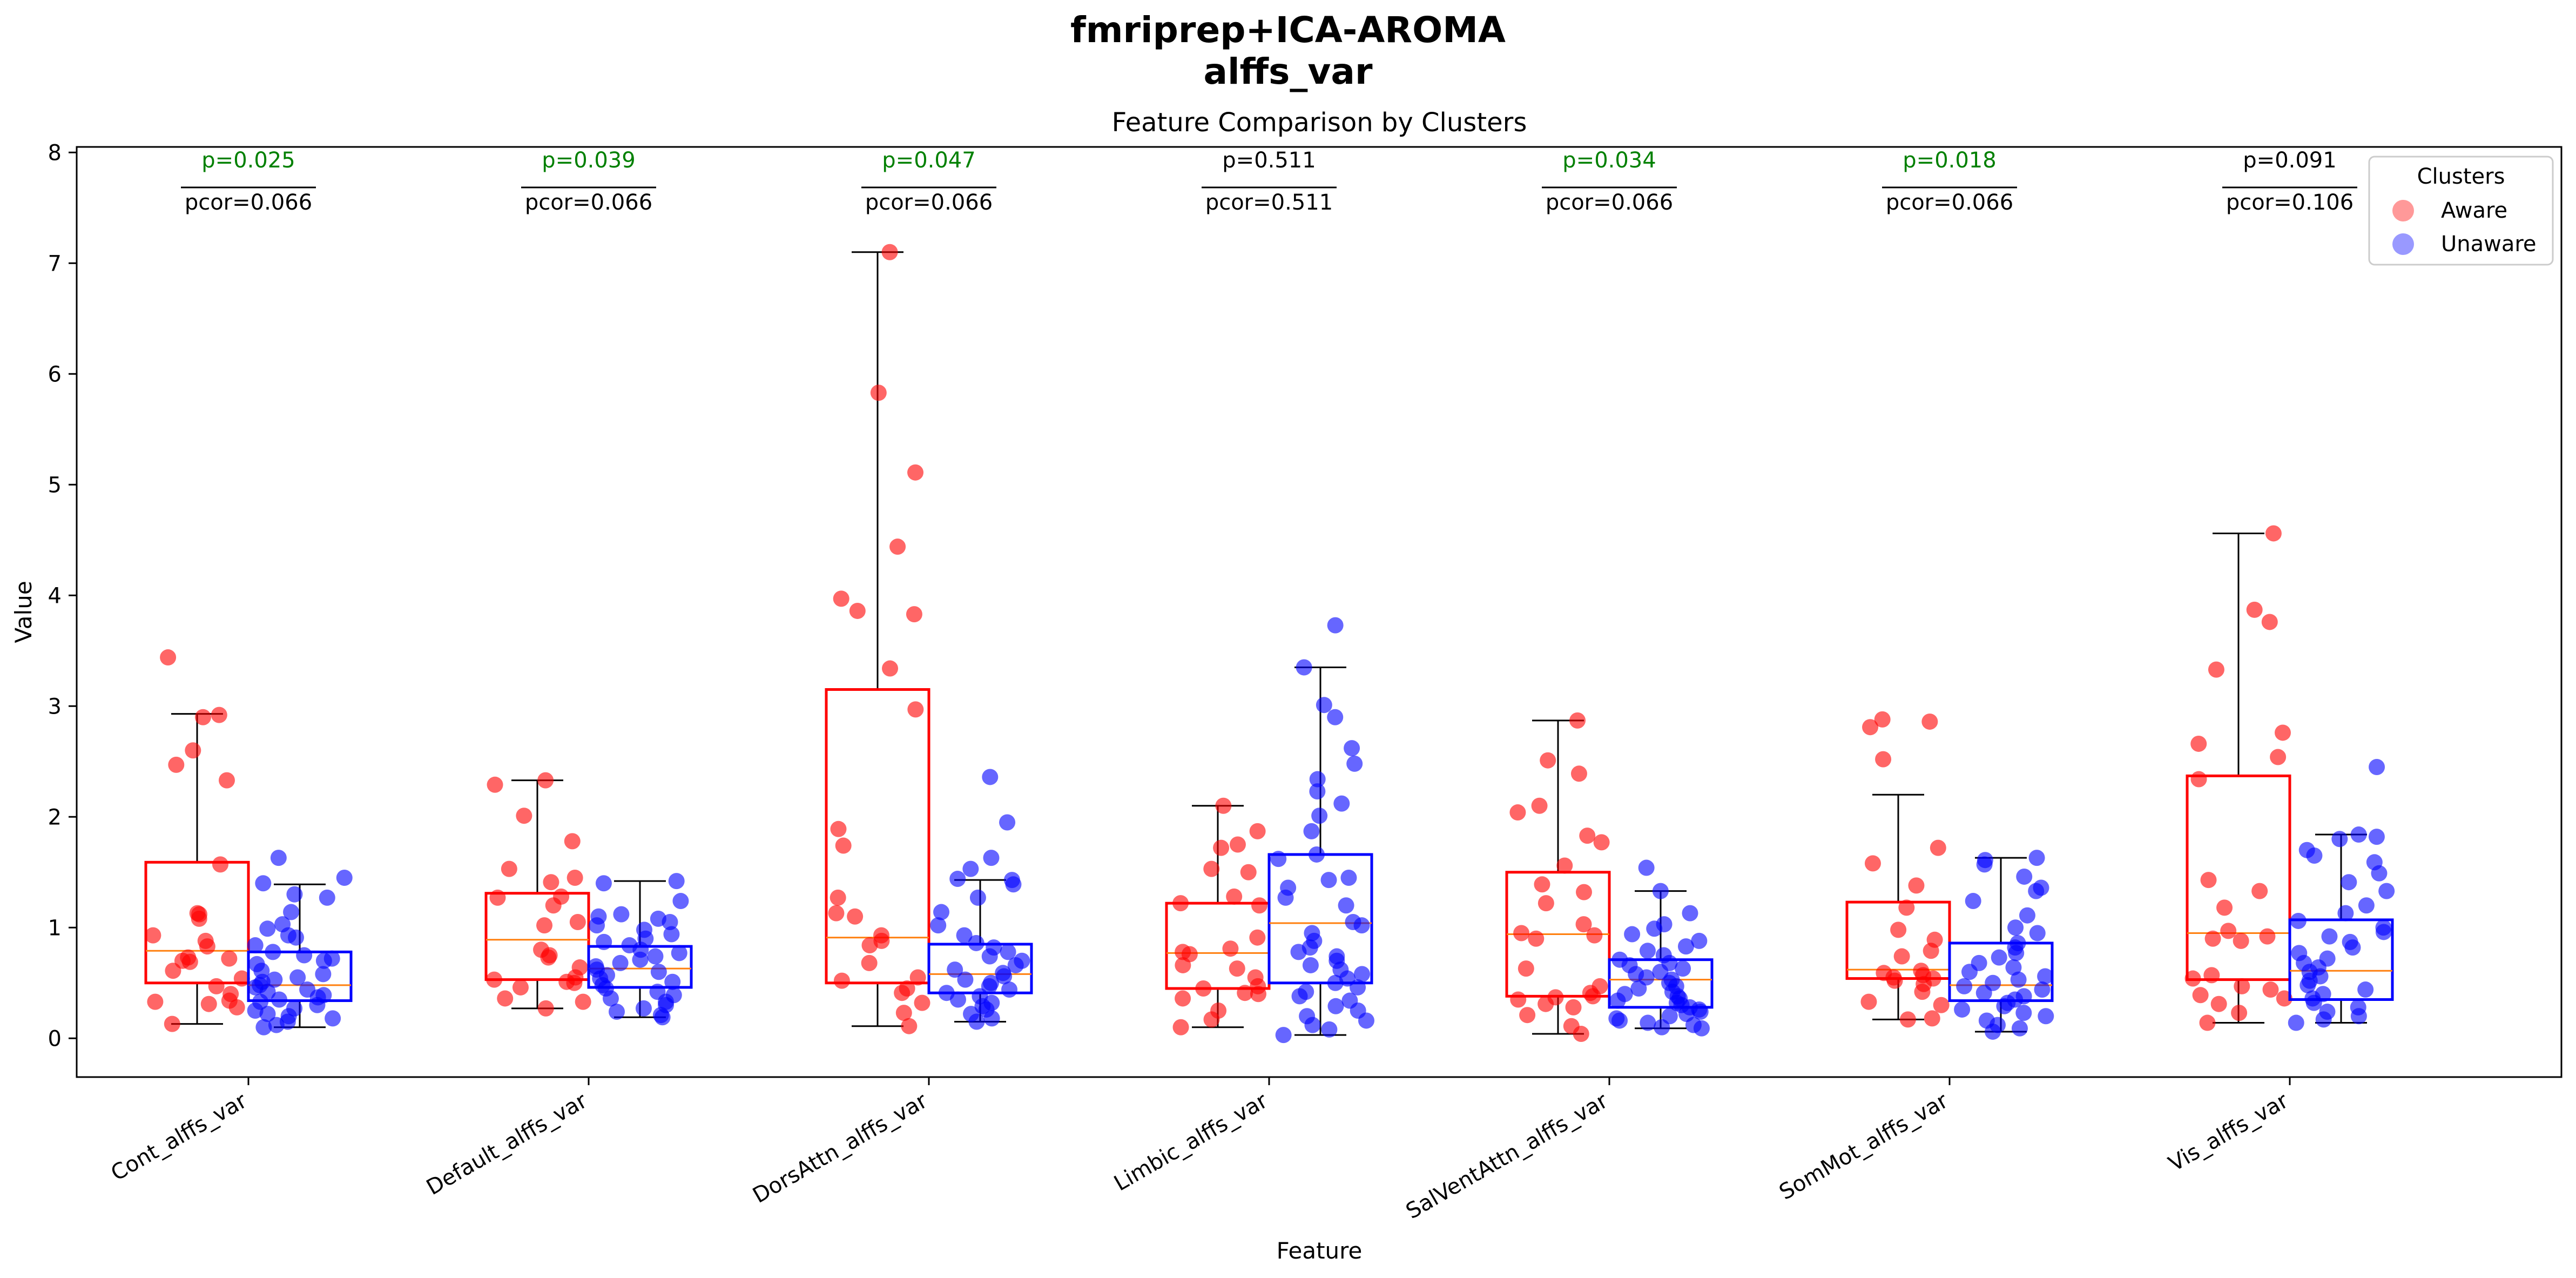  Describe the element at coordinates (1269, 160) in the screenshot. I see `p-value-label: p=0.511` at that location.